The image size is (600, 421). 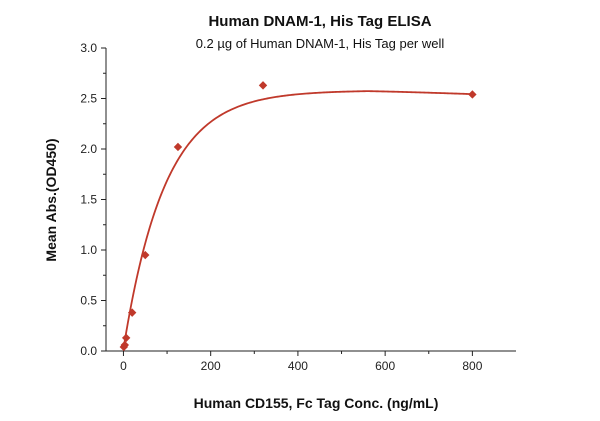 What do you see at coordinates (51, 199) in the screenshot?
I see `y-axis-label: Mean Abs.(OD450)` at bounding box center [51, 199].